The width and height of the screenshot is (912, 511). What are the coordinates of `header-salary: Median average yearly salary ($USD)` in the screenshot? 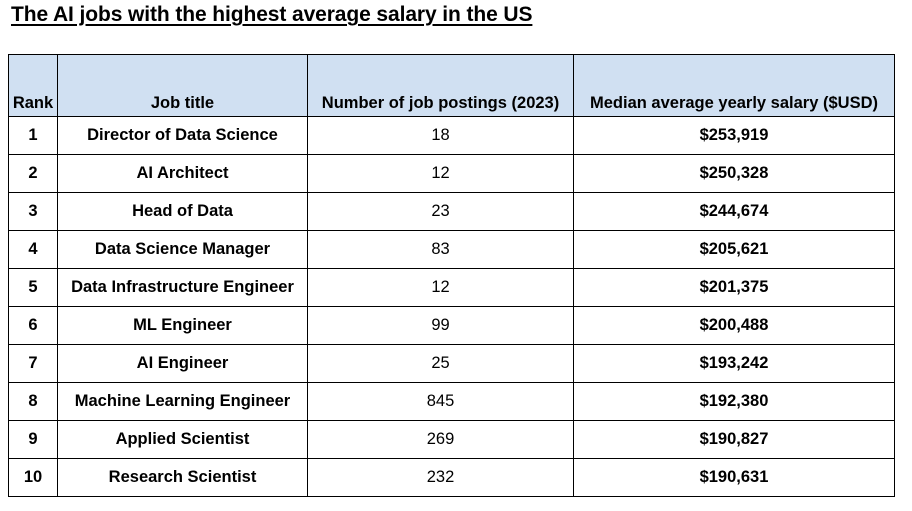 It's located at (734, 85).